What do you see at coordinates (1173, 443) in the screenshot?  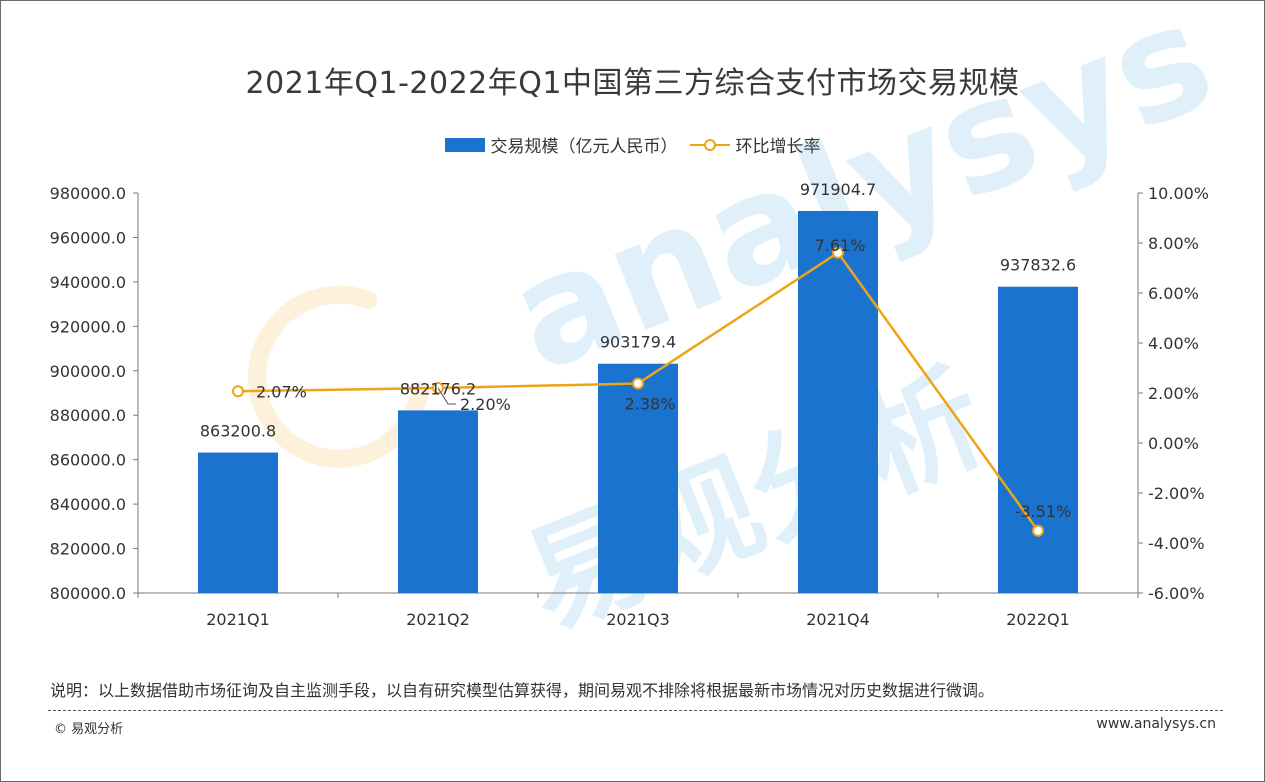 I see `y-right-tick-label: 0.00%` at bounding box center [1173, 443].